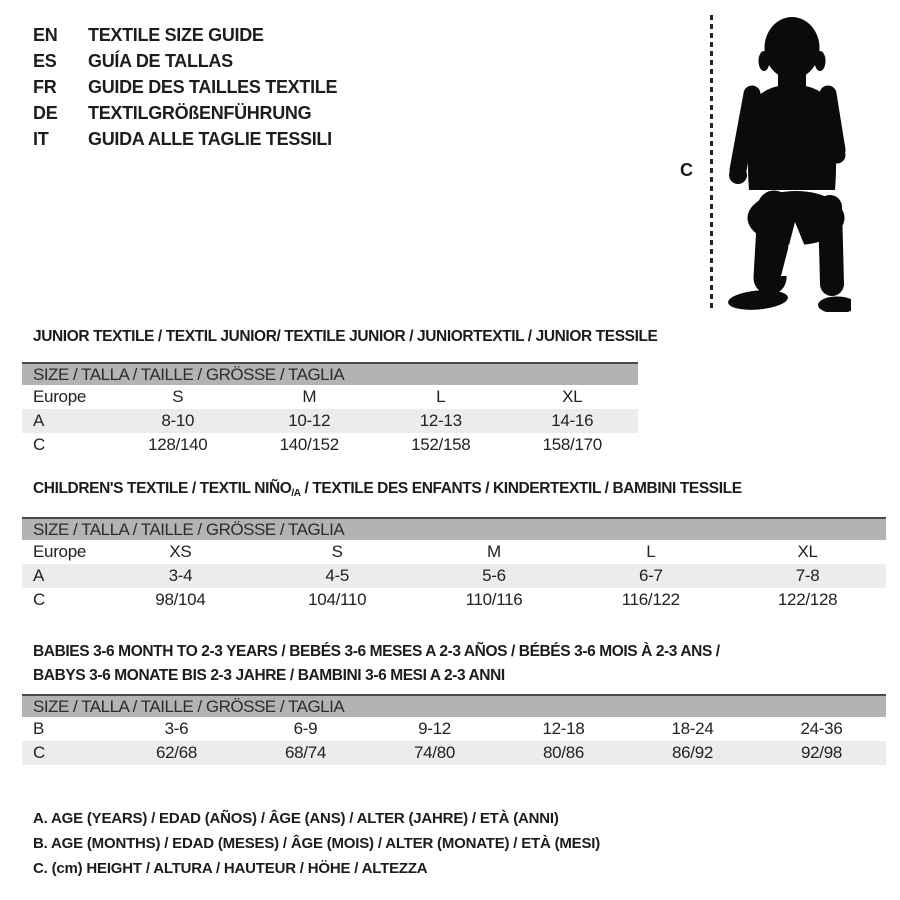  What do you see at coordinates (45, 35) in the screenshot?
I see `language-code: EN` at bounding box center [45, 35].